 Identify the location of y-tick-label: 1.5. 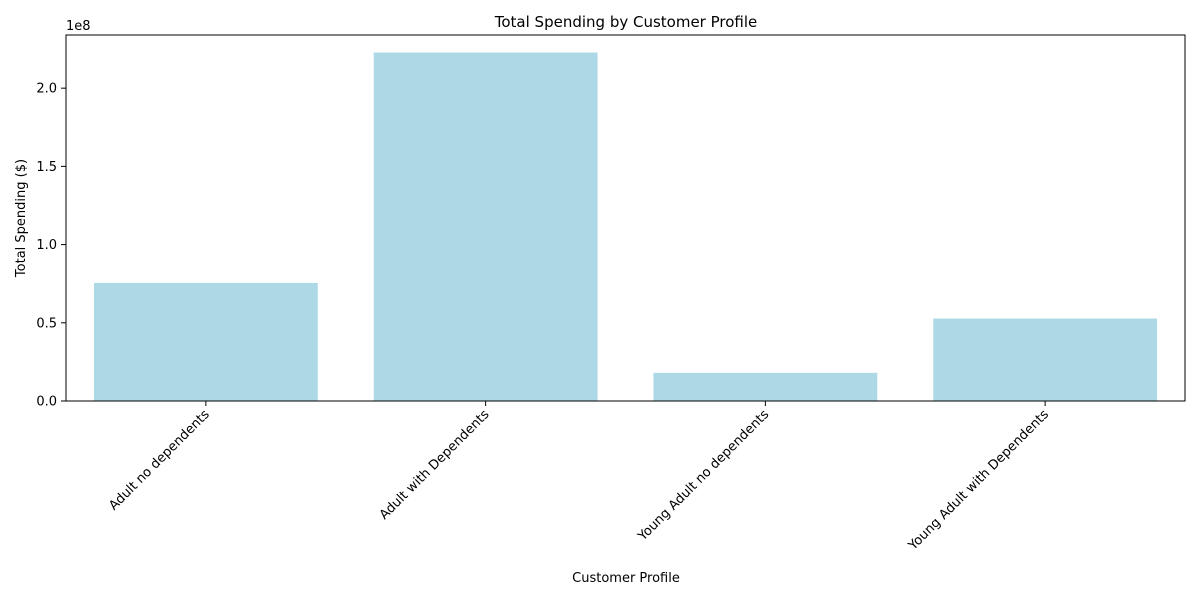
(46, 167).